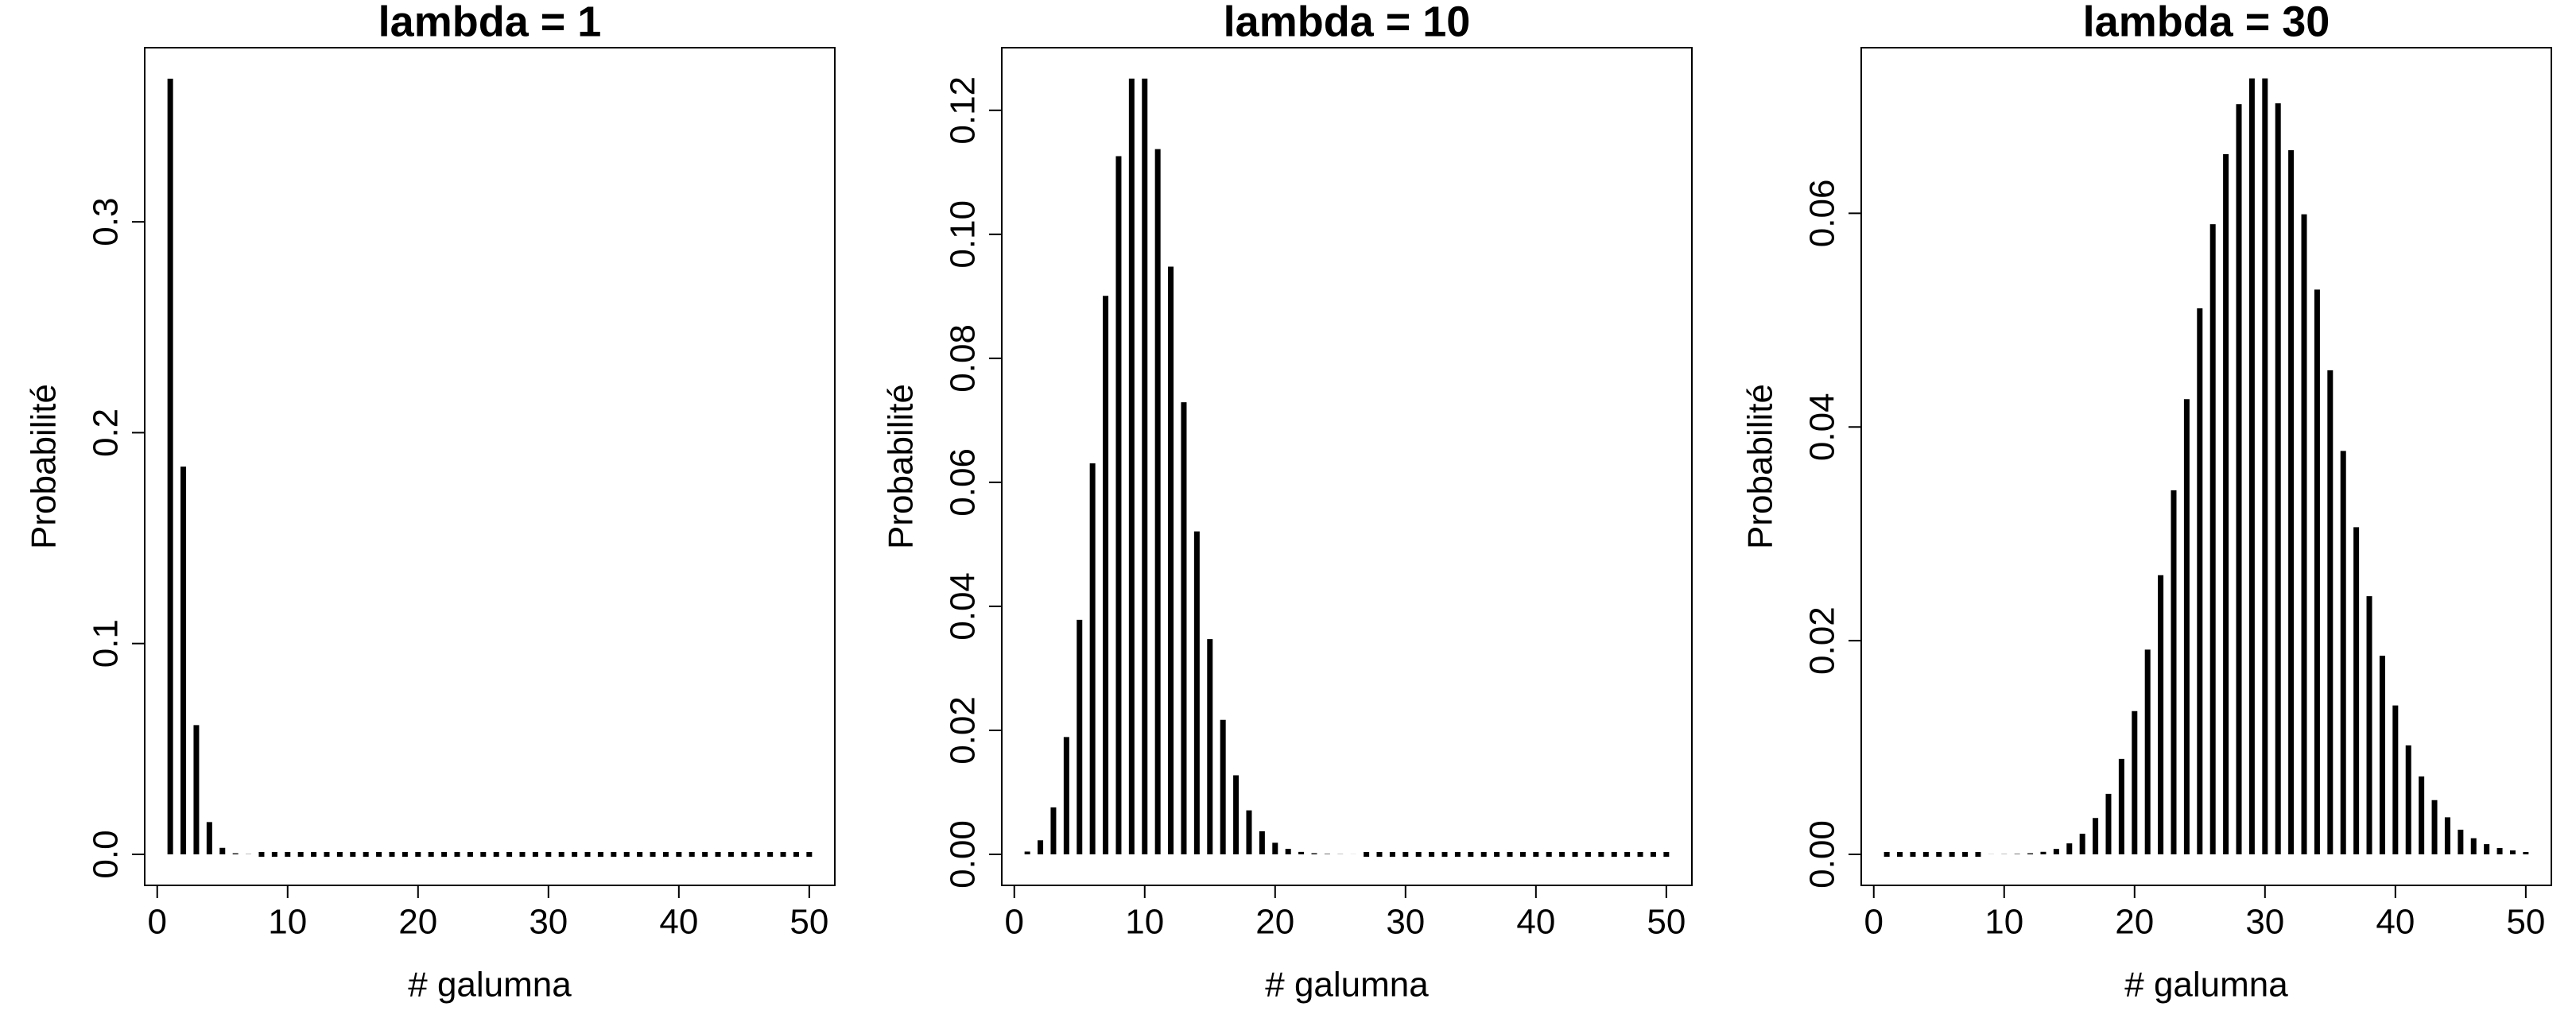 The height and width of the screenshot is (1030, 2576). Describe the element at coordinates (106, 643) in the screenshot. I see `y-tick-label: 0.1` at that location.